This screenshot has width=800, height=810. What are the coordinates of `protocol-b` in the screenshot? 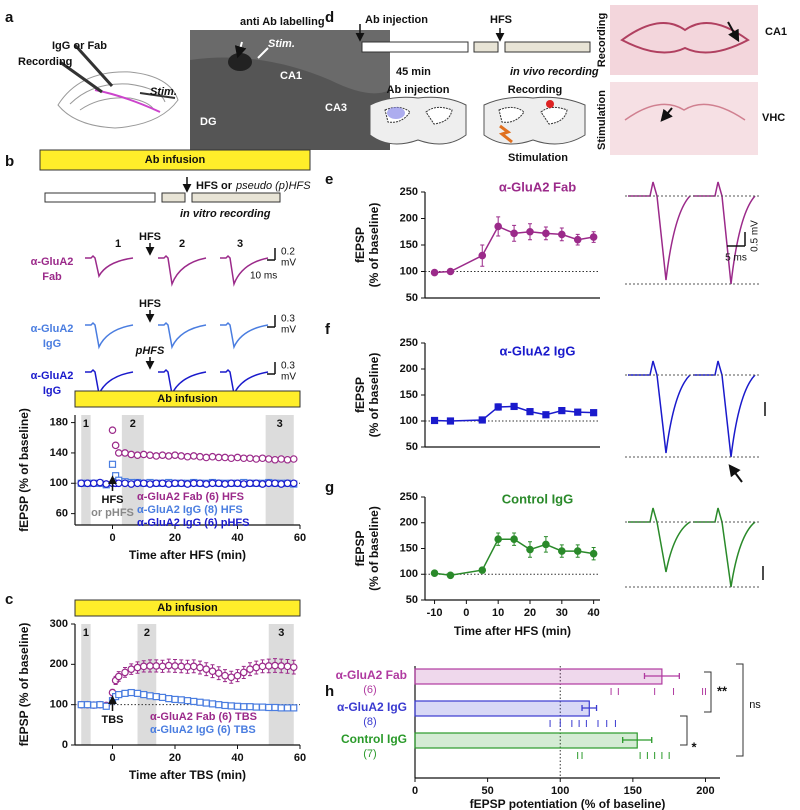 It's located at (175, 176).